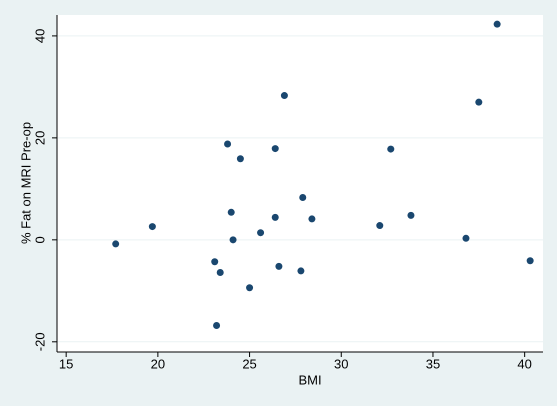 Image resolution: width=557 pixels, height=406 pixels. Describe the element at coordinates (39, 36) in the screenshot. I see `y-tick-label: 40` at that location.